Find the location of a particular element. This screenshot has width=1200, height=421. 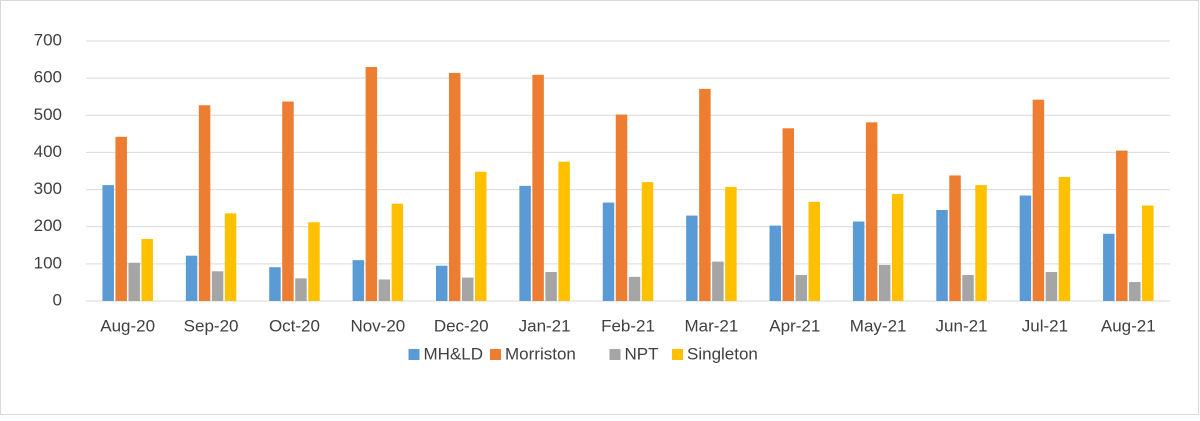

y-tick-label: 0 is located at coordinates (57, 299).